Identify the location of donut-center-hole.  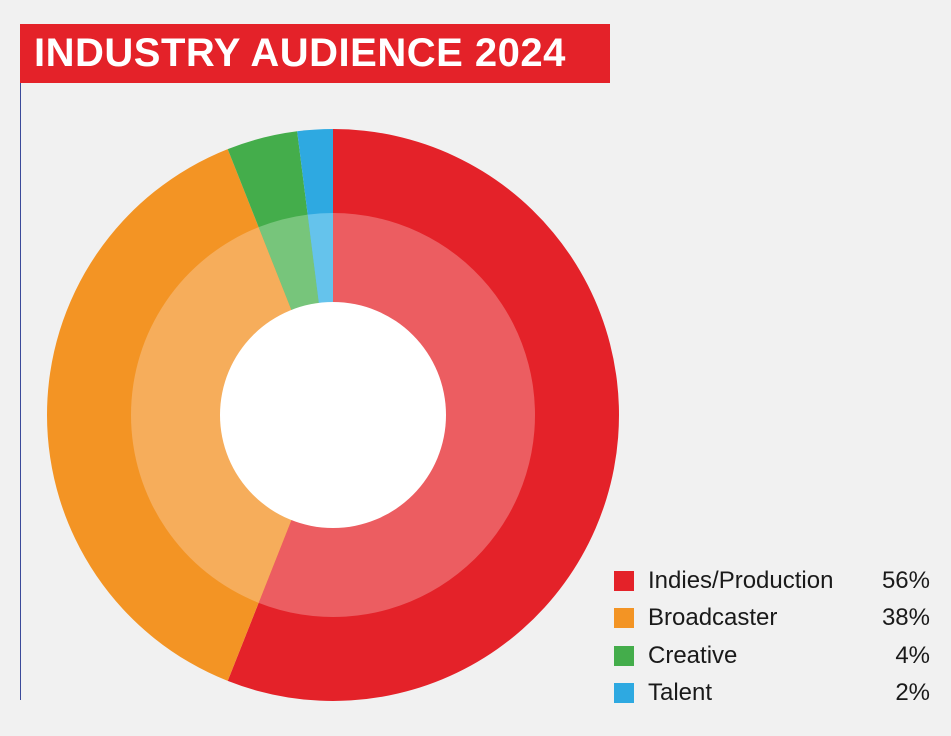
(333, 415).